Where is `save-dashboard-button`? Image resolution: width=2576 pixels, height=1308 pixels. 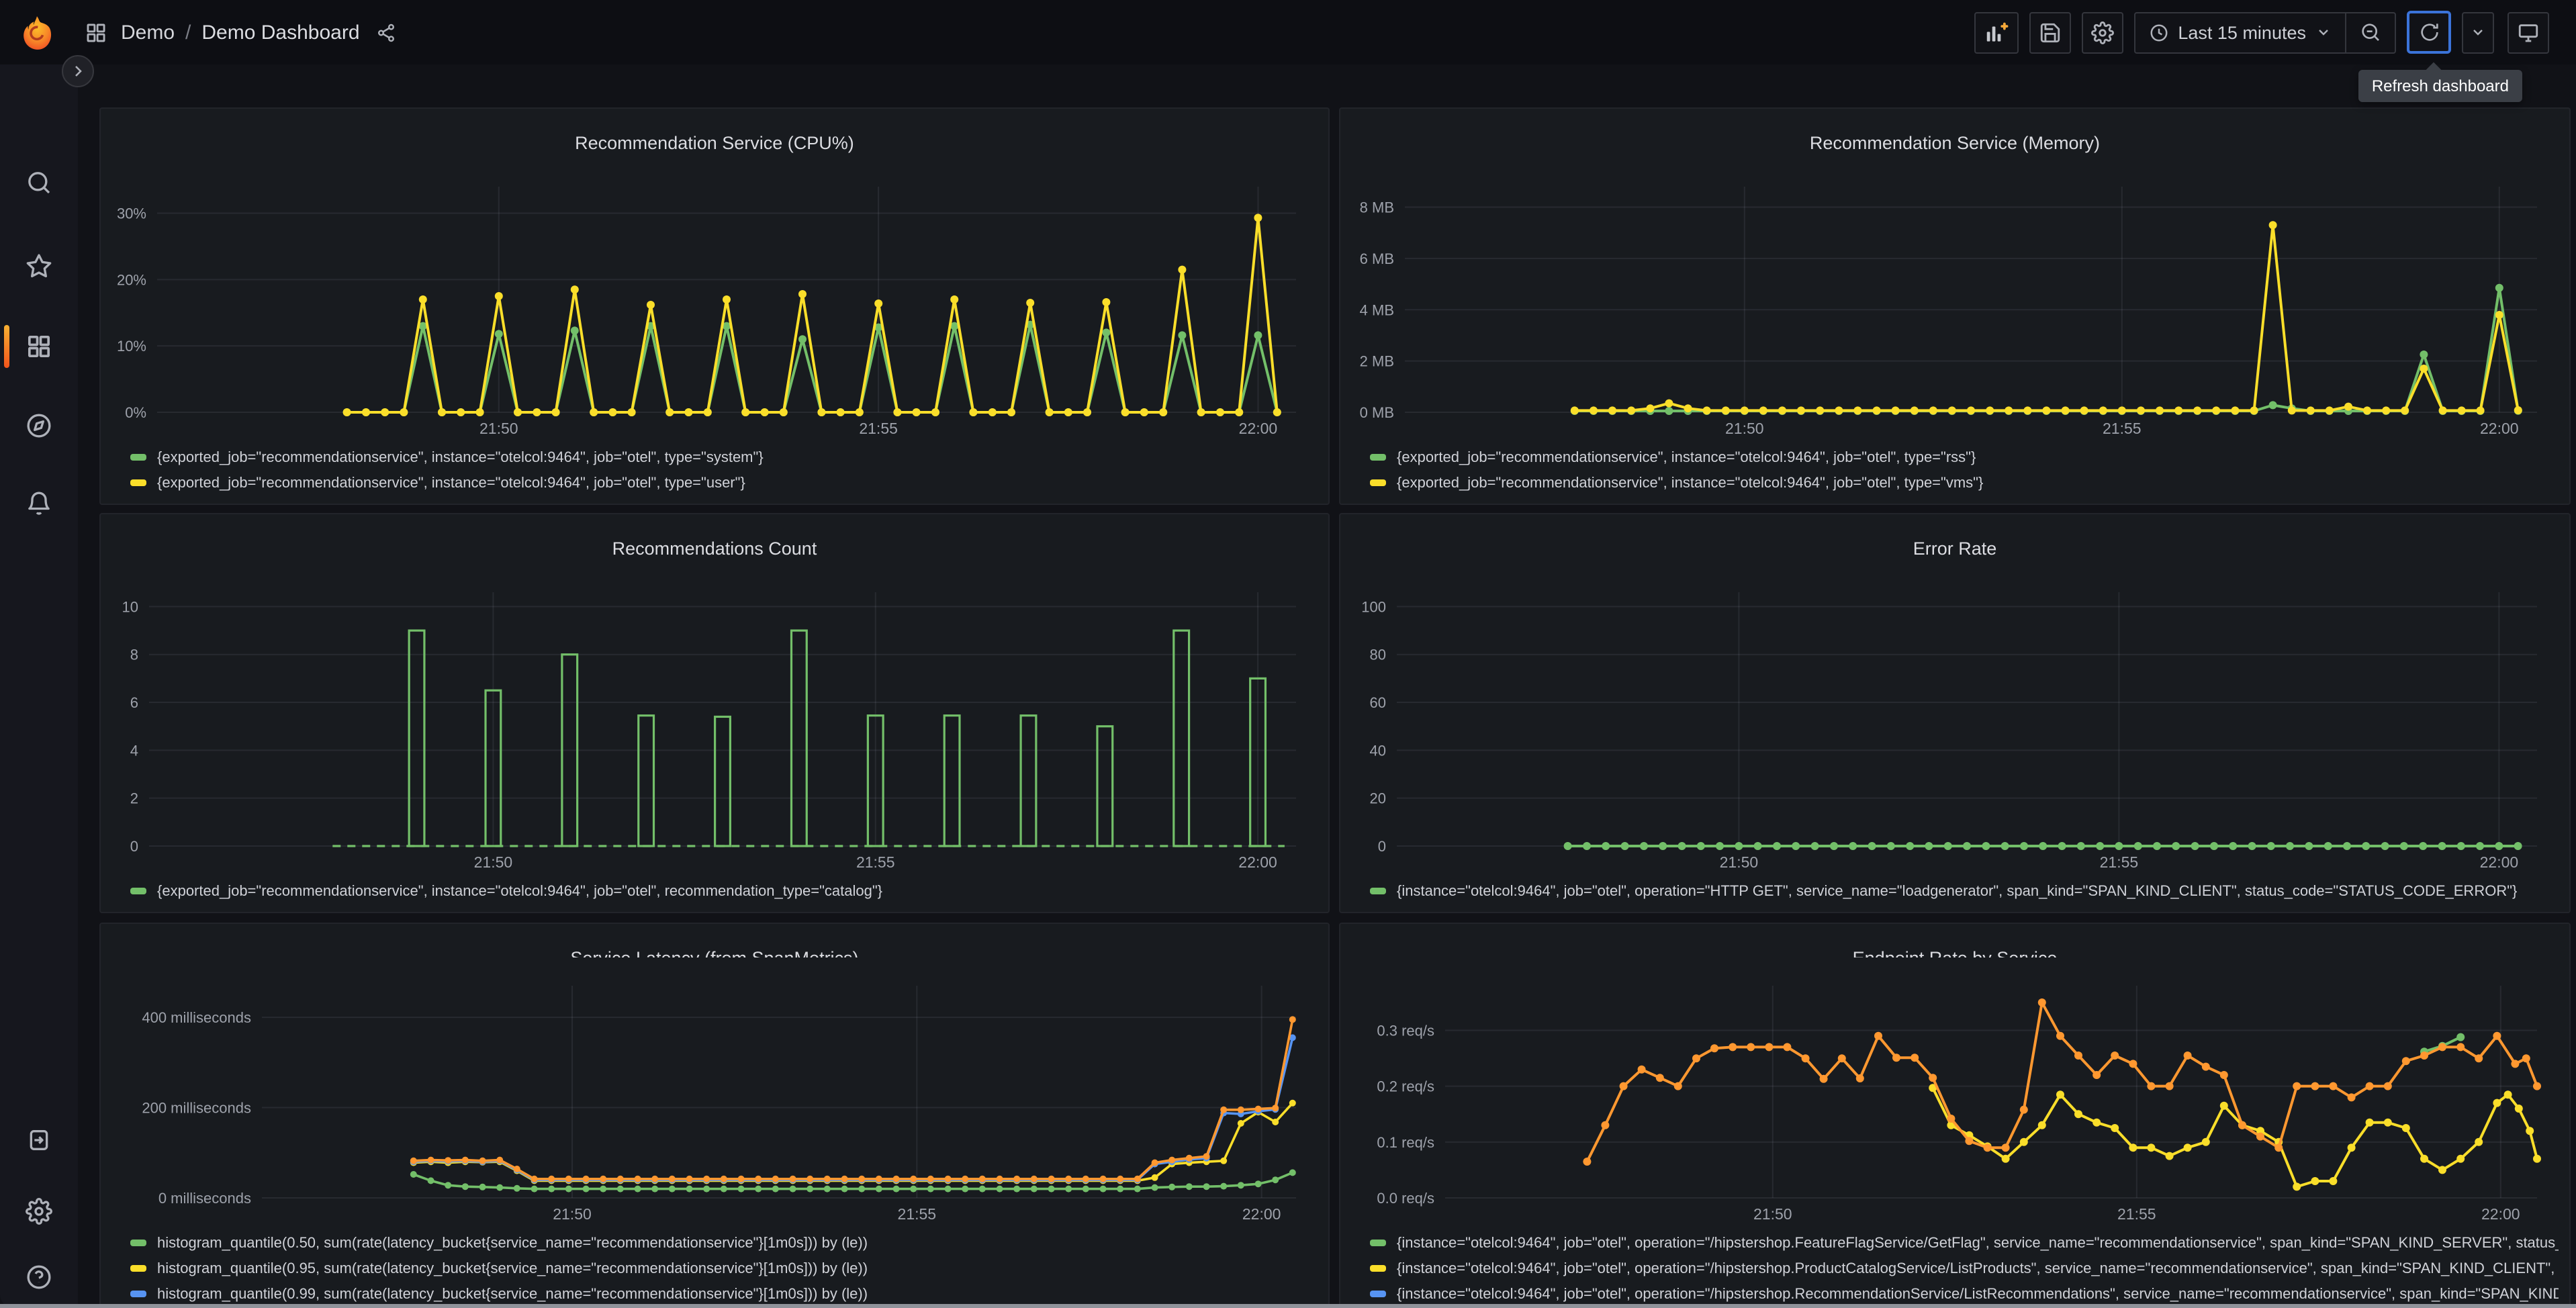 save-dashboard-button is located at coordinates (2050, 32).